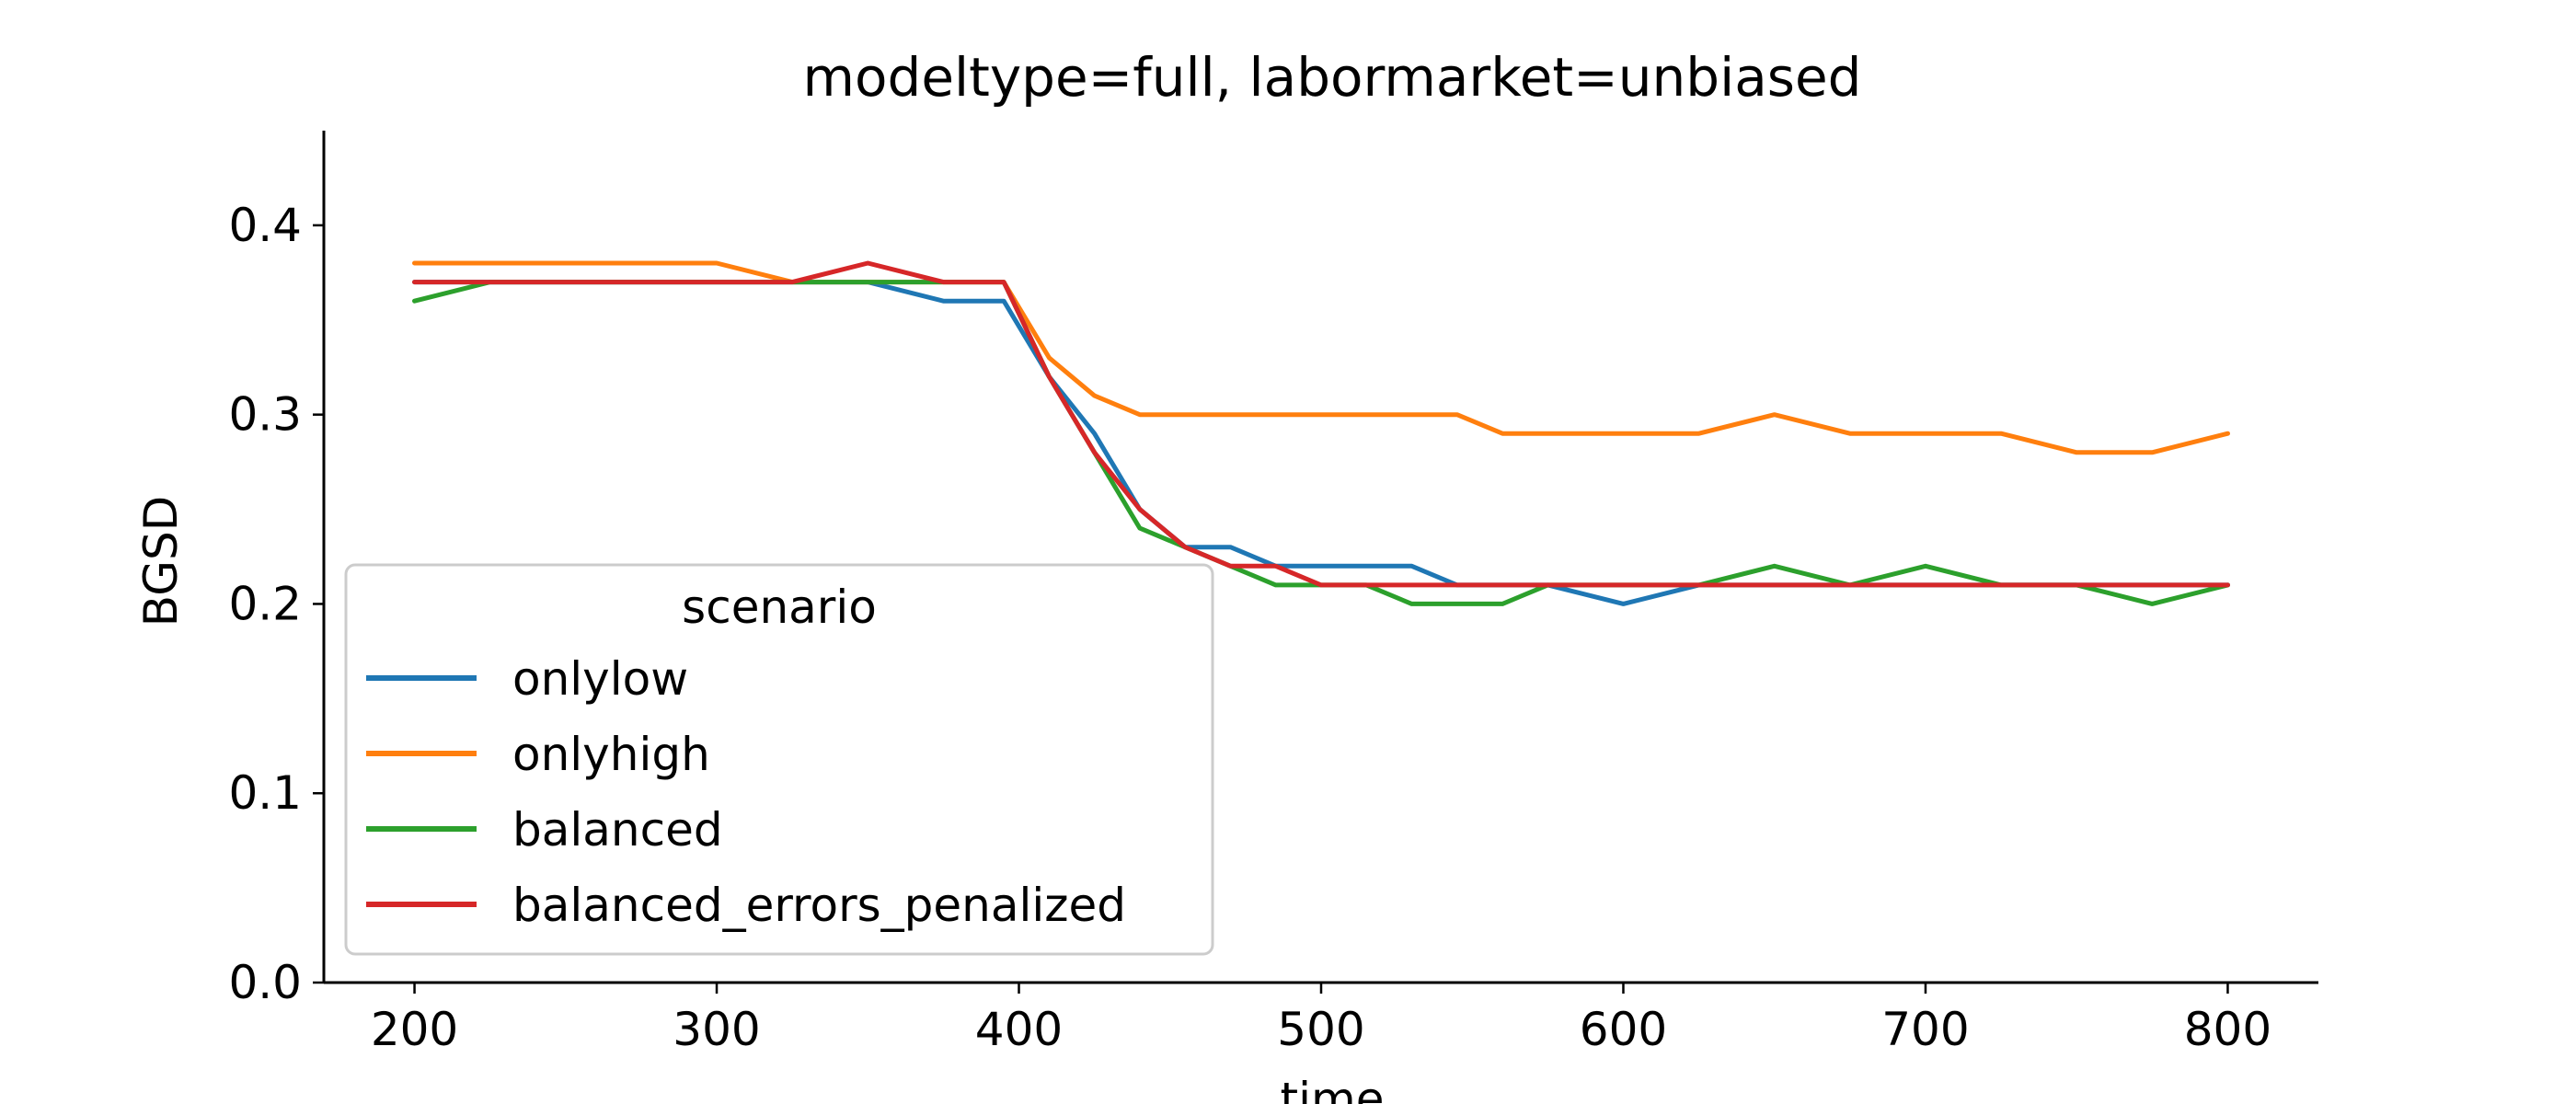 This screenshot has height=1104, width=2576. What do you see at coordinates (265, 793) in the screenshot?
I see `y-tick-label: 0.1` at bounding box center [265, 793].